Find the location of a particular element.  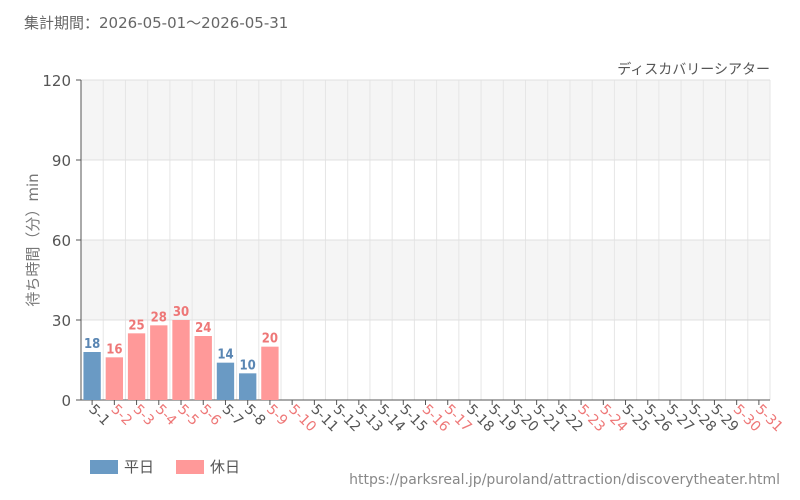

legend-label-holiday: 休日 is located at coordinates (225, 467).